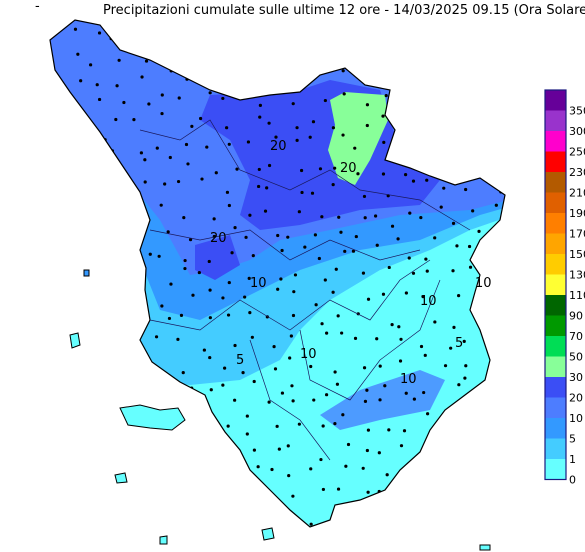 The height and width of the screenshot is (552, 585). I want to click on contour-label: 10, so click(428, 301).